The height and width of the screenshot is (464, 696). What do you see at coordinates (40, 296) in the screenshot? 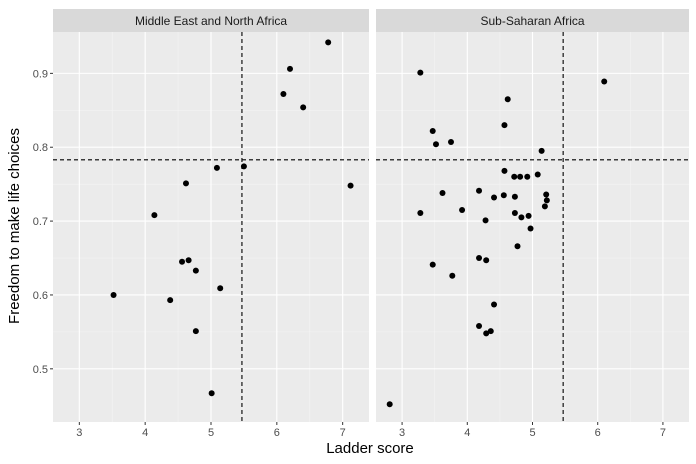
I see `y-tick-label: 0.6` at bounding box center [40, 296].